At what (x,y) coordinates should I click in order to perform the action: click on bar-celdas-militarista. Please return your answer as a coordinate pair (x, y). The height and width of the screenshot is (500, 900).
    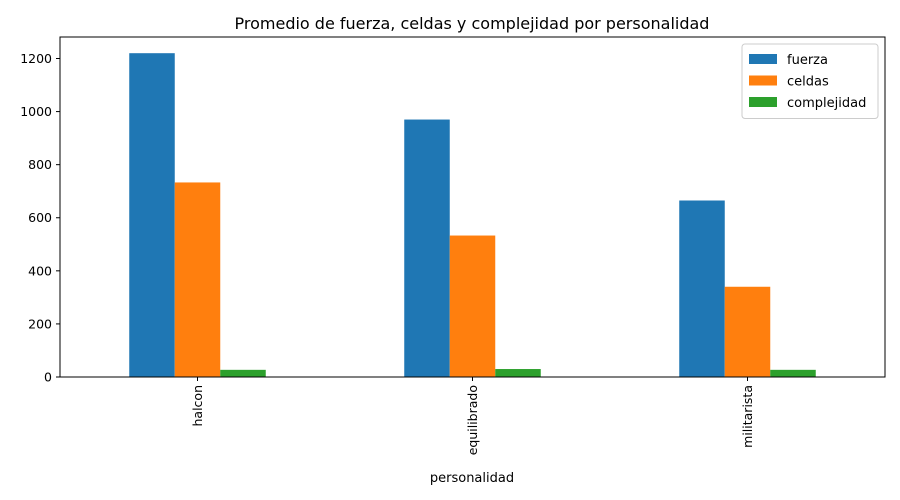
    Looking at the image, I should click on (747, 331).